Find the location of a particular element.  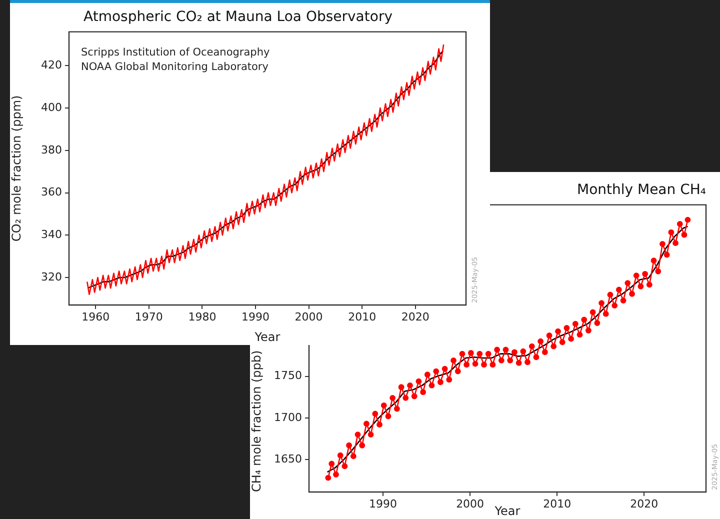

y-tick-label: 380 is located at coordinates (51, 149).